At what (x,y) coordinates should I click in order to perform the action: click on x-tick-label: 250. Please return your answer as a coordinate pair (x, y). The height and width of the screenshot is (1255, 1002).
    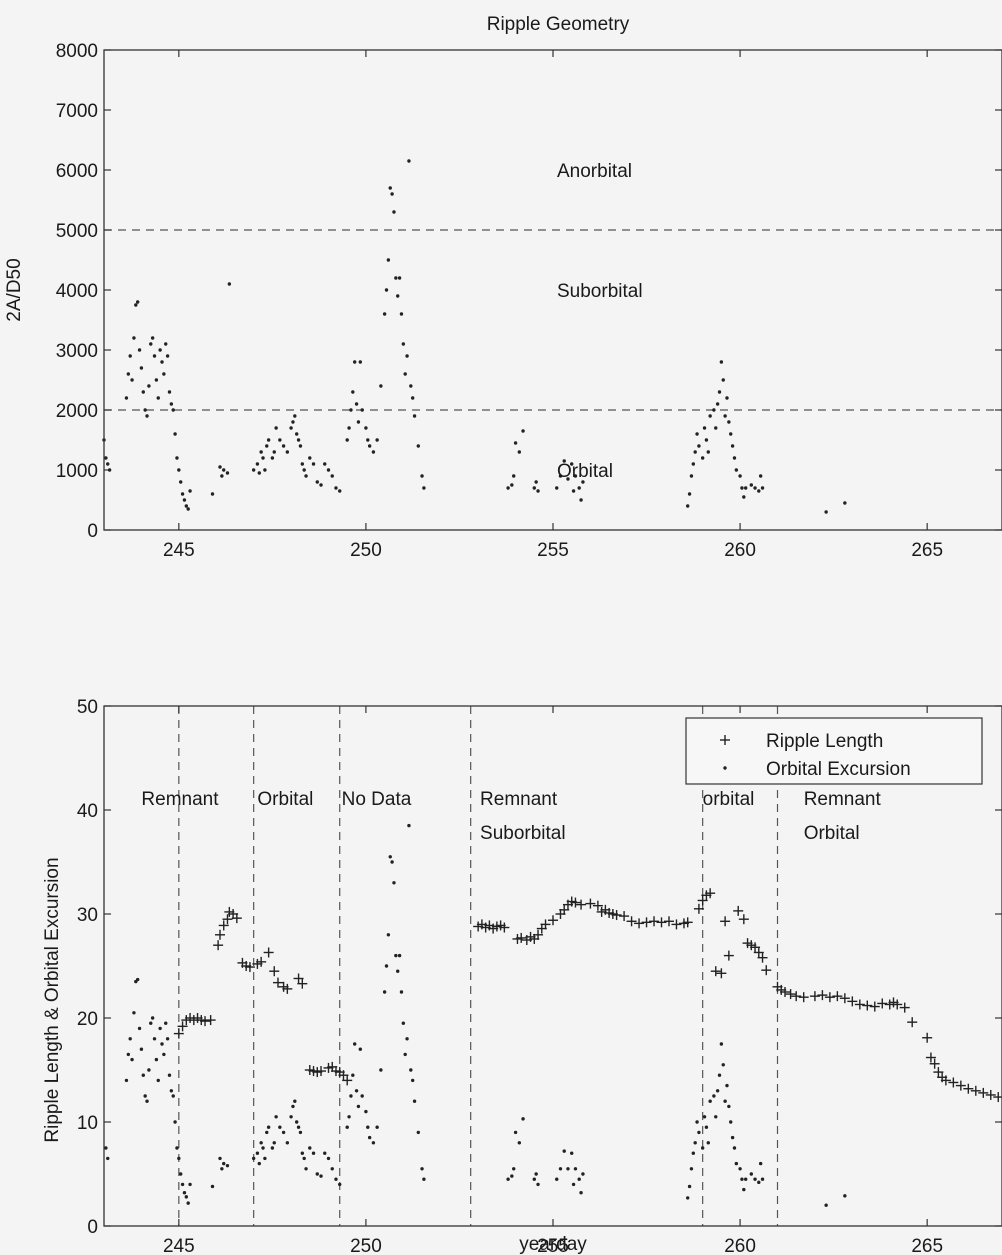
    Looking at the image, I should click on (366, 1245).